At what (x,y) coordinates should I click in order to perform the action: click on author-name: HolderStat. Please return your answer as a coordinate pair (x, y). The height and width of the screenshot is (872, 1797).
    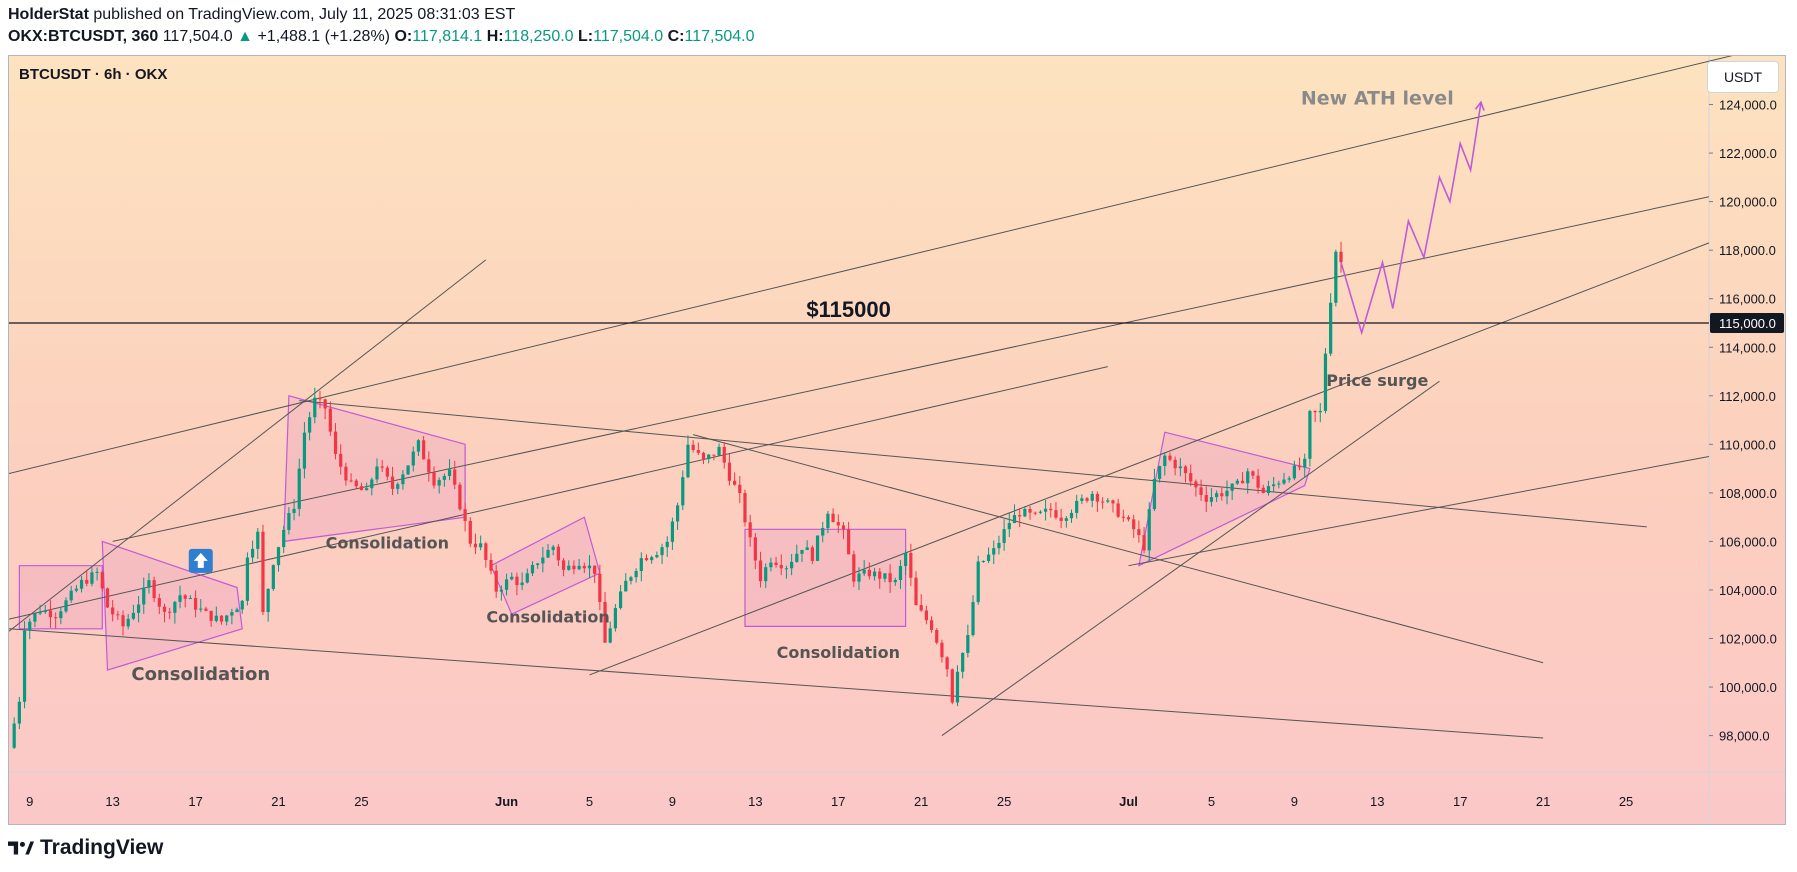
    Looking at the image, I should click on (48, 14).